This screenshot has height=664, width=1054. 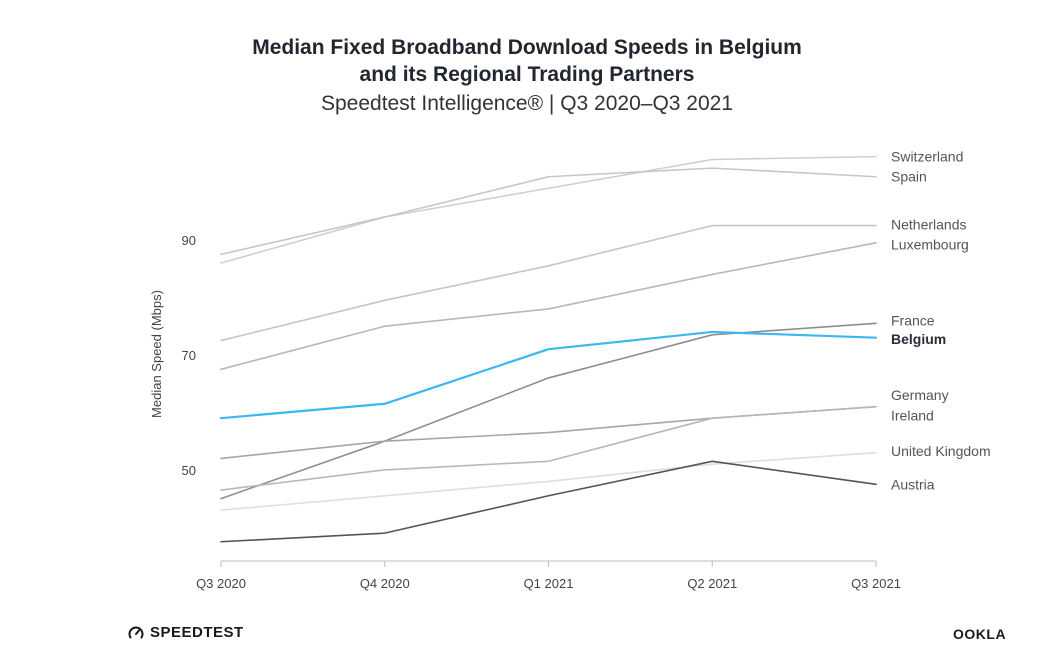 What do you see at coordinates (918, 339) in the screenshot?
I see `series-label-belgium: Belgium` at bounding box center [918, 339].